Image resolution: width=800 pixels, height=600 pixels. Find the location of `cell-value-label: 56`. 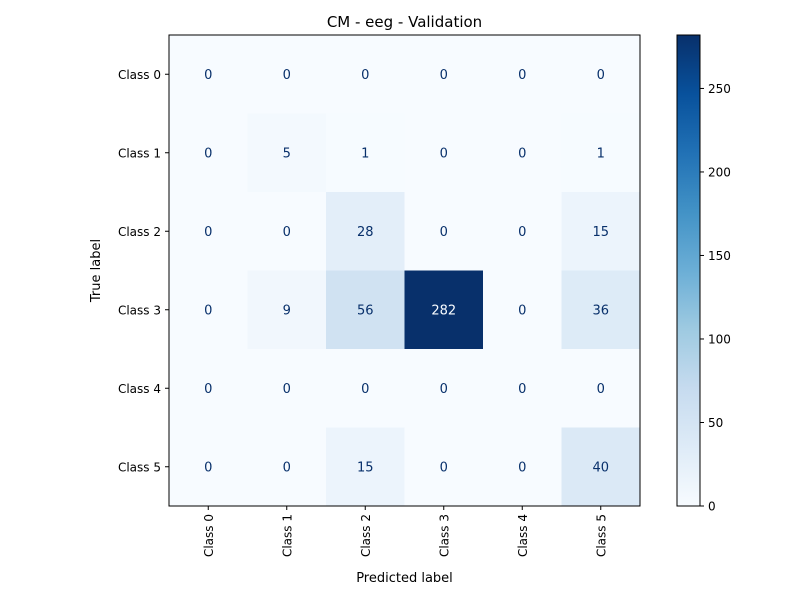

cell-value-label: 56 is located at coordinates (365, 310).